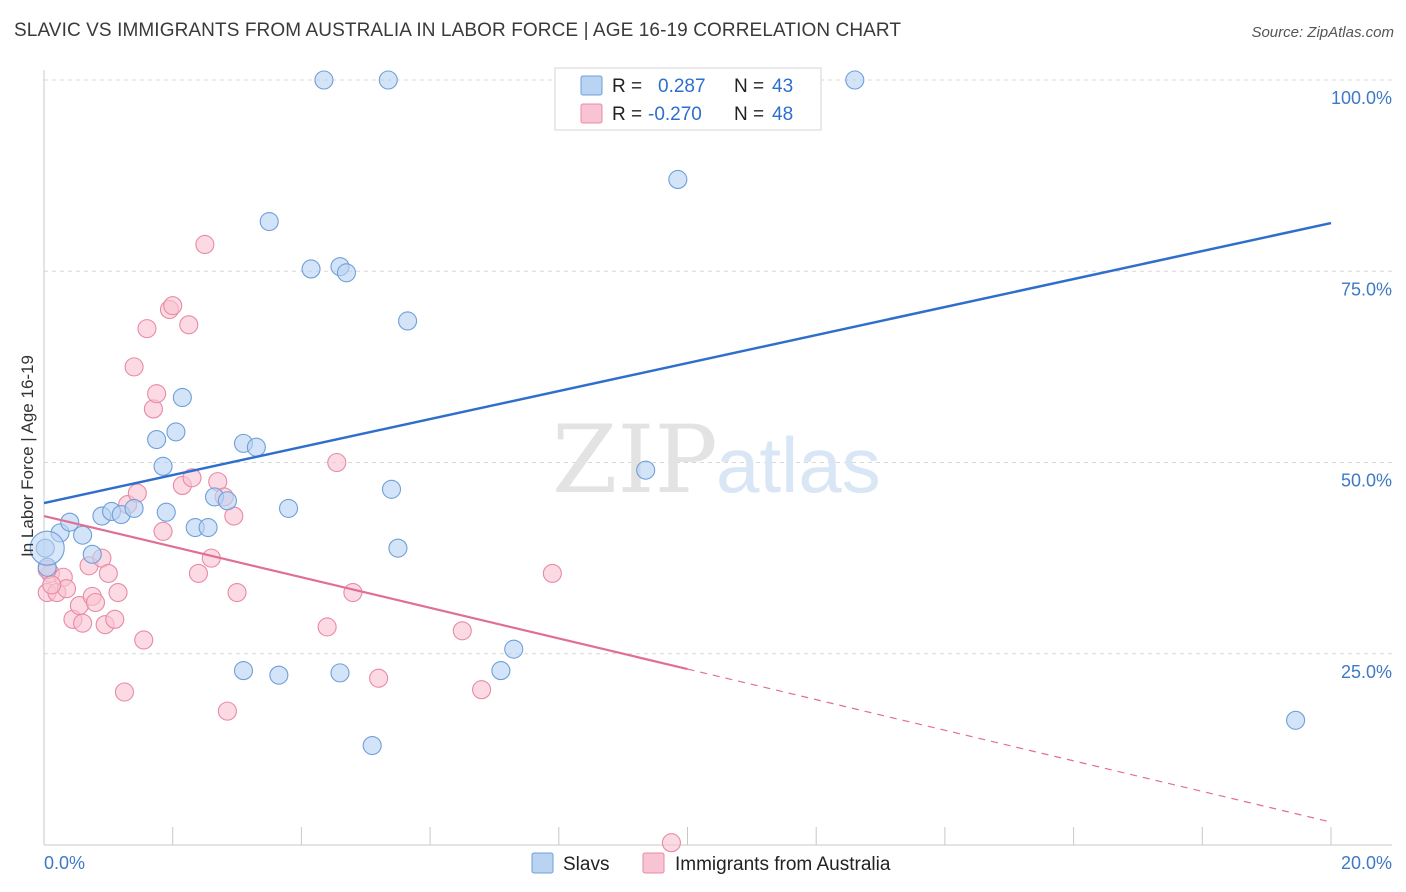 This screenshot has width=1406, height=892. Describe the element at coordinates (1361, 385) in the screenshot. I see `y-tick-labels: 25.0% 50.0% 75.0% 100.0%` at that location.